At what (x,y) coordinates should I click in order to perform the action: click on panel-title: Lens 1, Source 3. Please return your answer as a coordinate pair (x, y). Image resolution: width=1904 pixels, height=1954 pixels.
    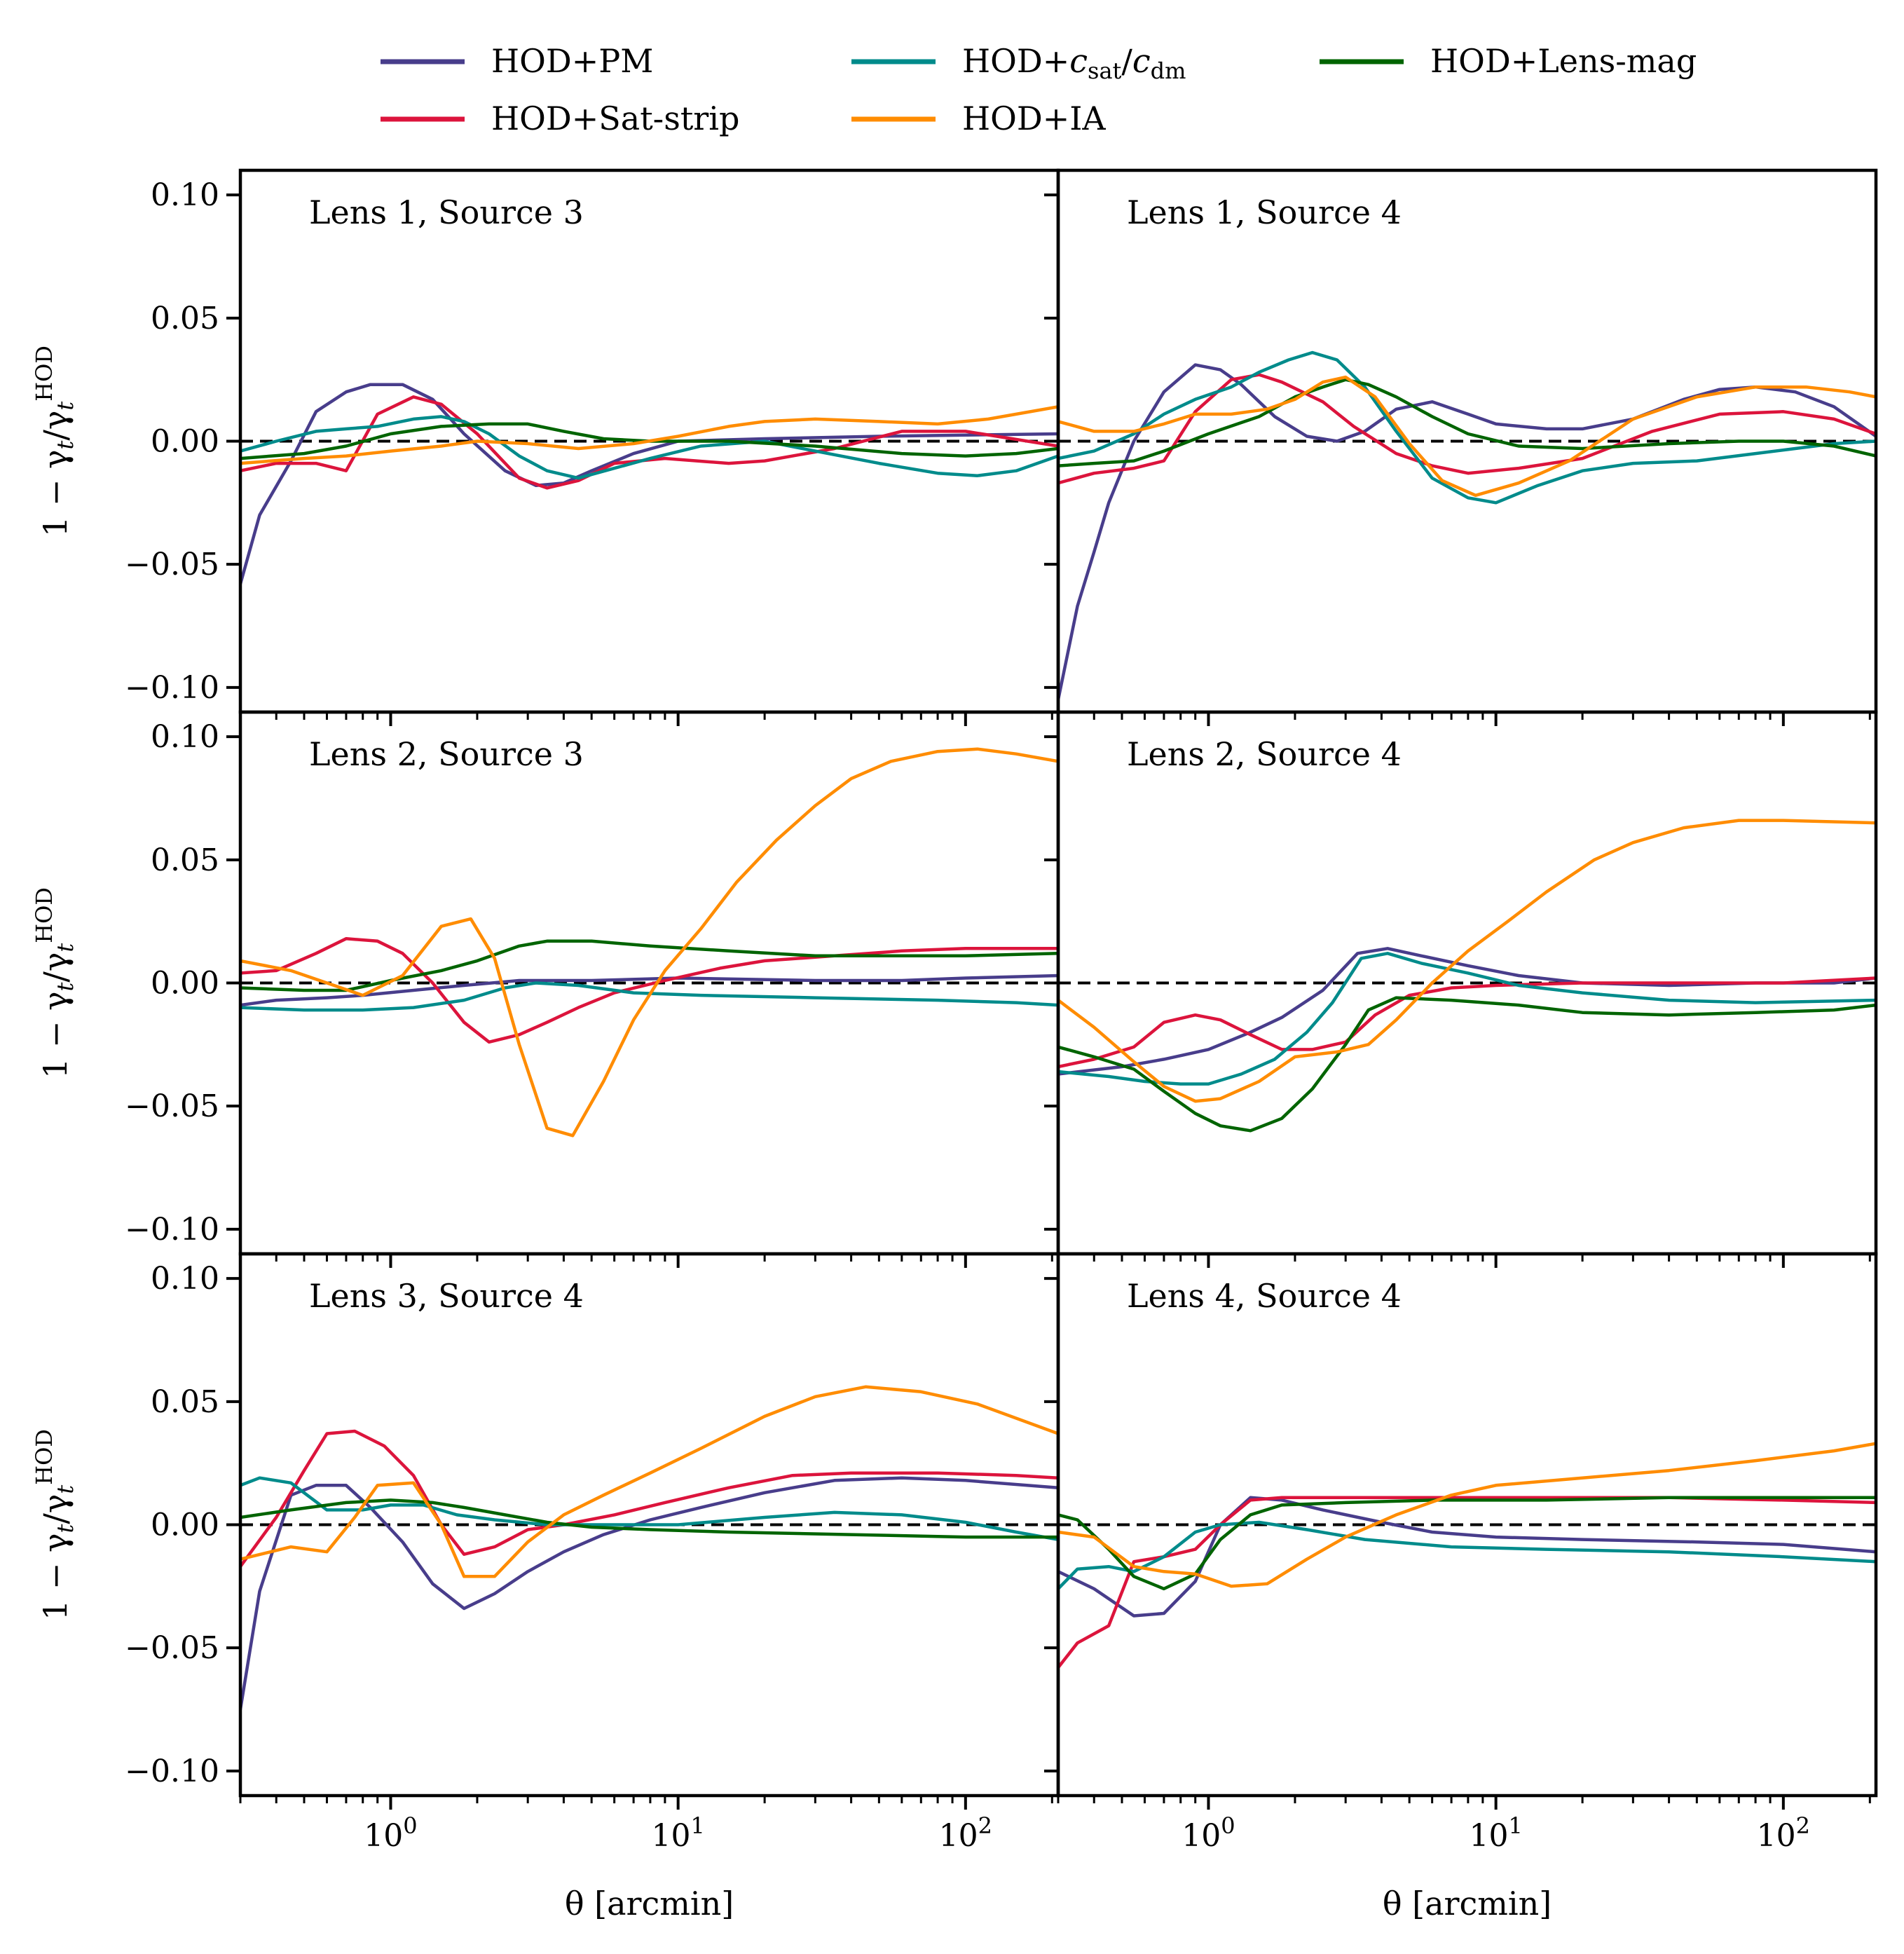
    Looking at the image, I should click on (446, 212).